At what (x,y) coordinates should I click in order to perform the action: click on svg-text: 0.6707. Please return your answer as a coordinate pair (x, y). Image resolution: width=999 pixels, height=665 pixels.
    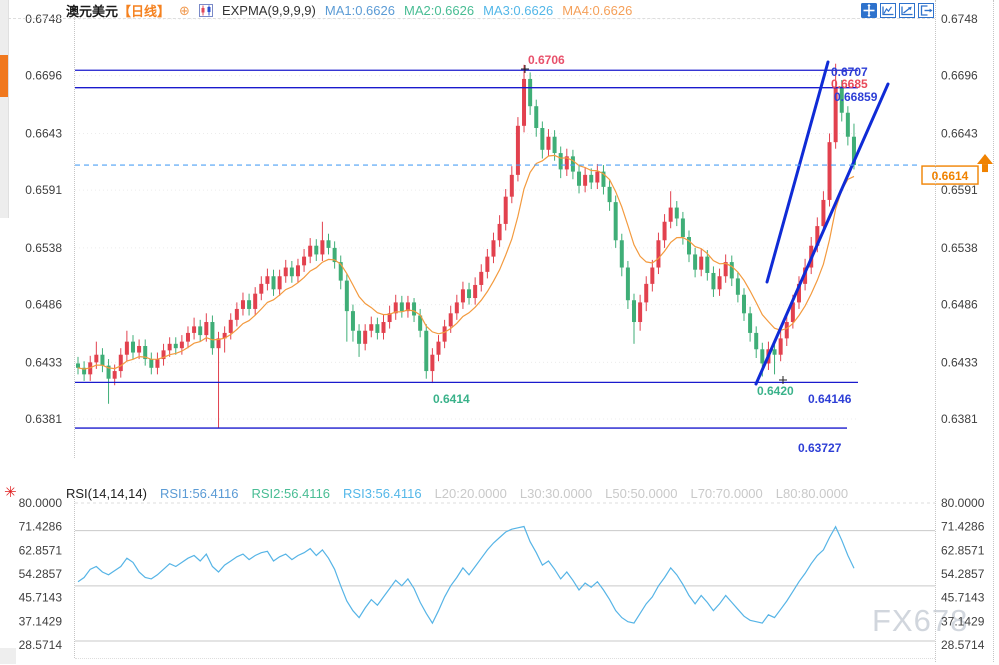
    Looking at the image, I should click on (849, 72).